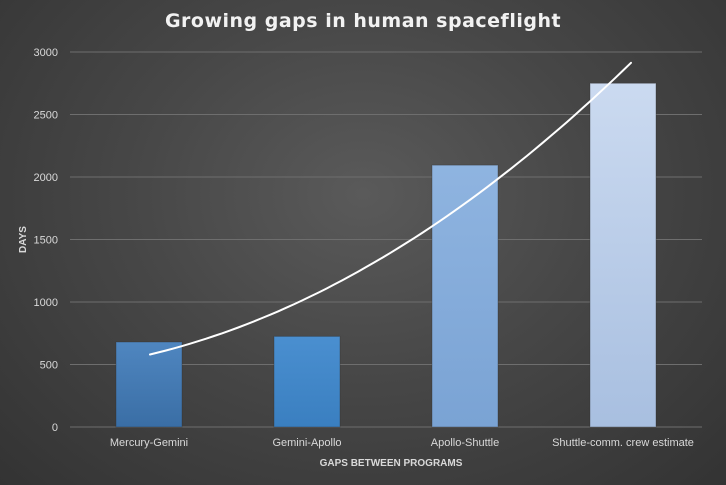 The width and height of the screenshot is (726, 485). Describe the element at coordinates (363, 21) in the screenshot. I see `chart-title: Growing gaps in human spaceflight` at that location.